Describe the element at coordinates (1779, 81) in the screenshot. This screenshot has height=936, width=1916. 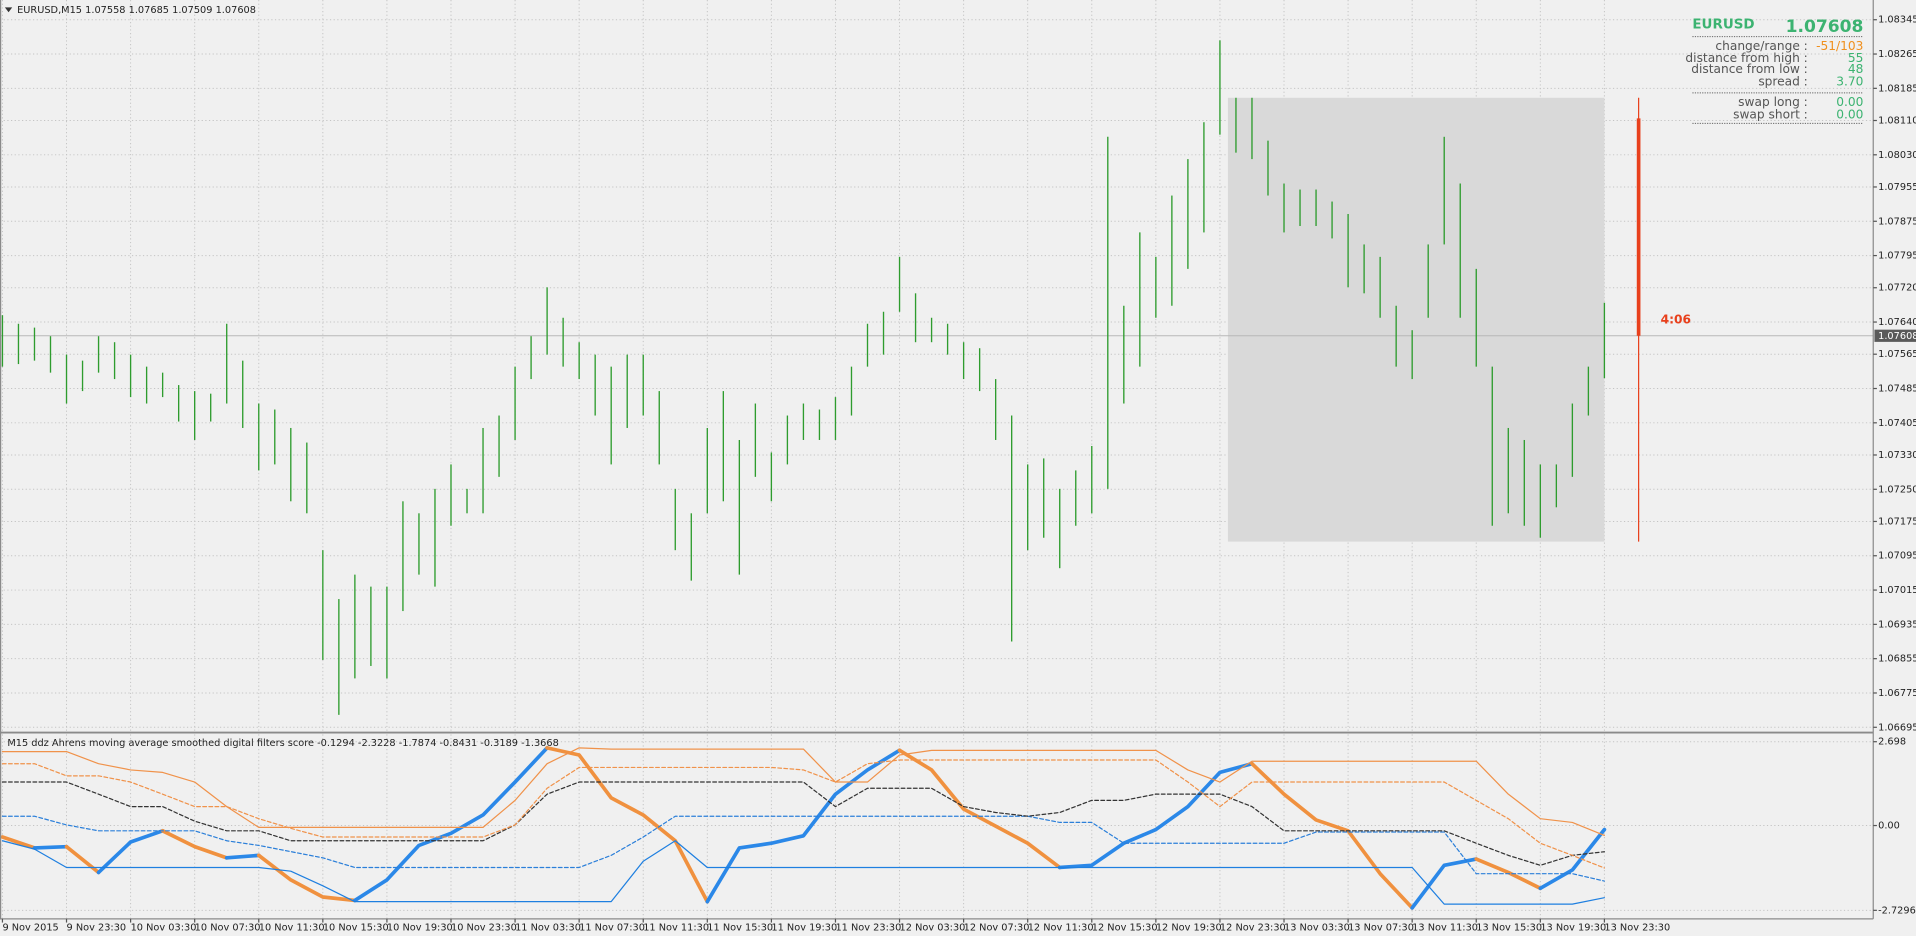
I see `info-label: spread` at that location.